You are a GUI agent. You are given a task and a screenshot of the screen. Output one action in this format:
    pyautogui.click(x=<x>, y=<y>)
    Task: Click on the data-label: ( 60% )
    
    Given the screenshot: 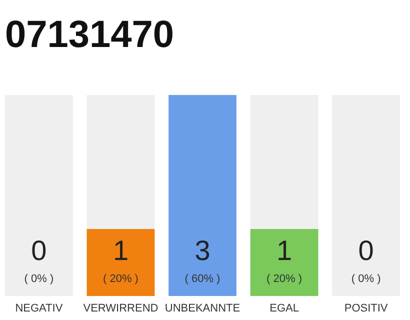 What is the action you would take?
    pyautogui.click(x=202, y=279)
    